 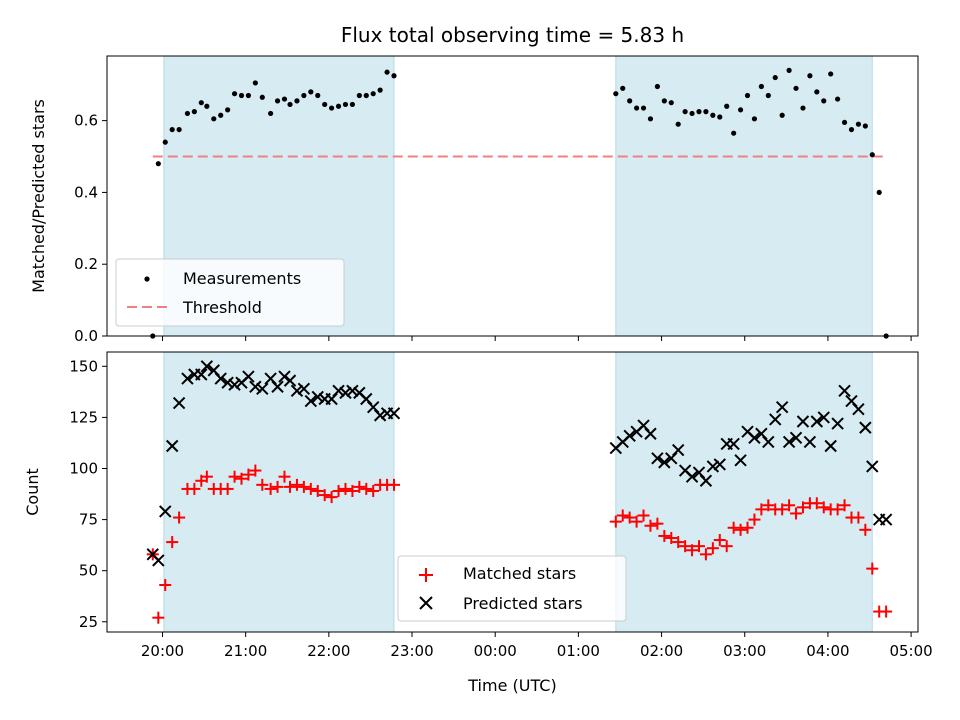 What do you see at coordinates (32, 492) in the screenshot?
I see `bottom-y-axis-label: Count` at bounding box center [32, 492].